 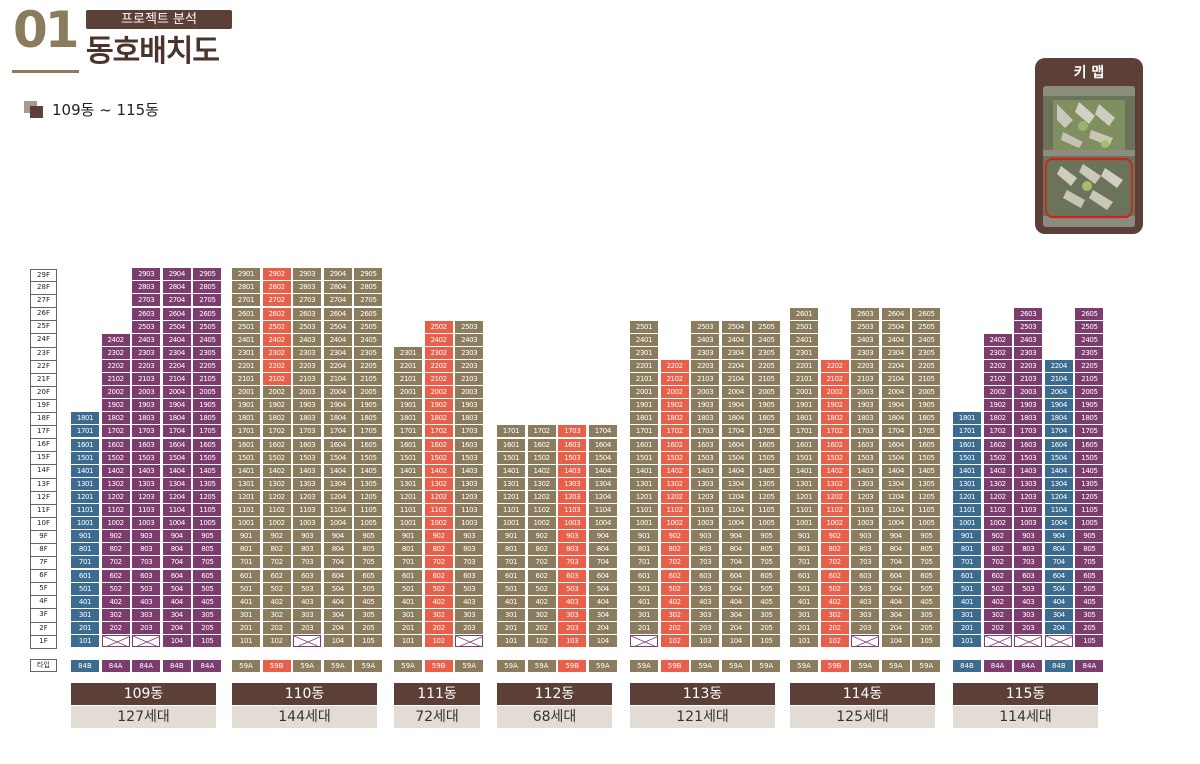 I want to click on unit-cell: 405, so click(x=207, y=601).